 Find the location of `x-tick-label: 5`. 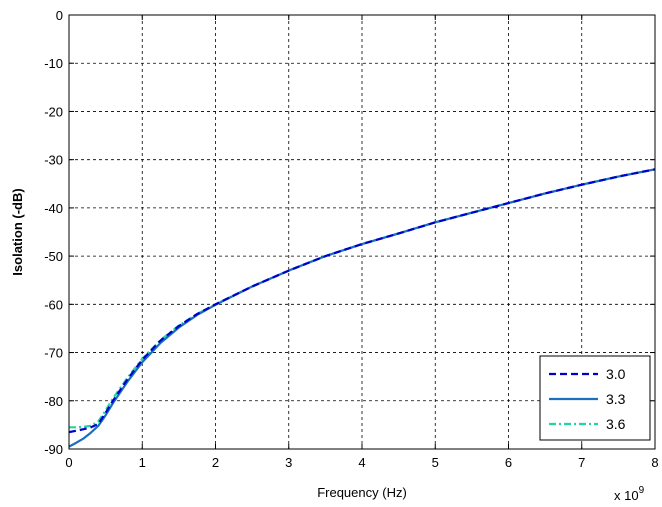

x-tick-label: 5 is located at coordinates (435, 462).